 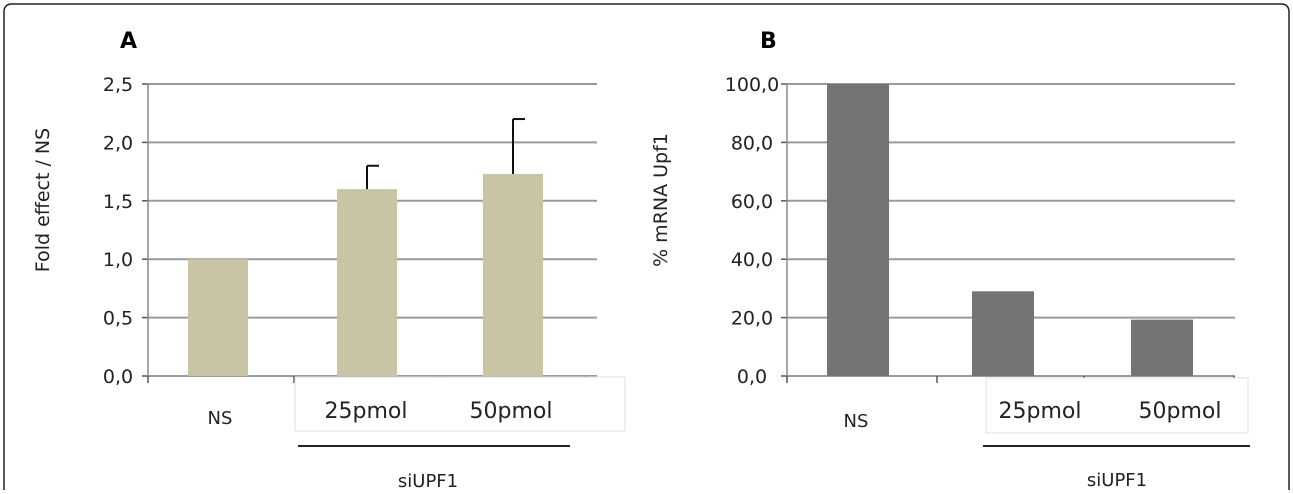 I want to click on panel-b-ylabel: % mRNA Upf1, so click(x=661, y=200).